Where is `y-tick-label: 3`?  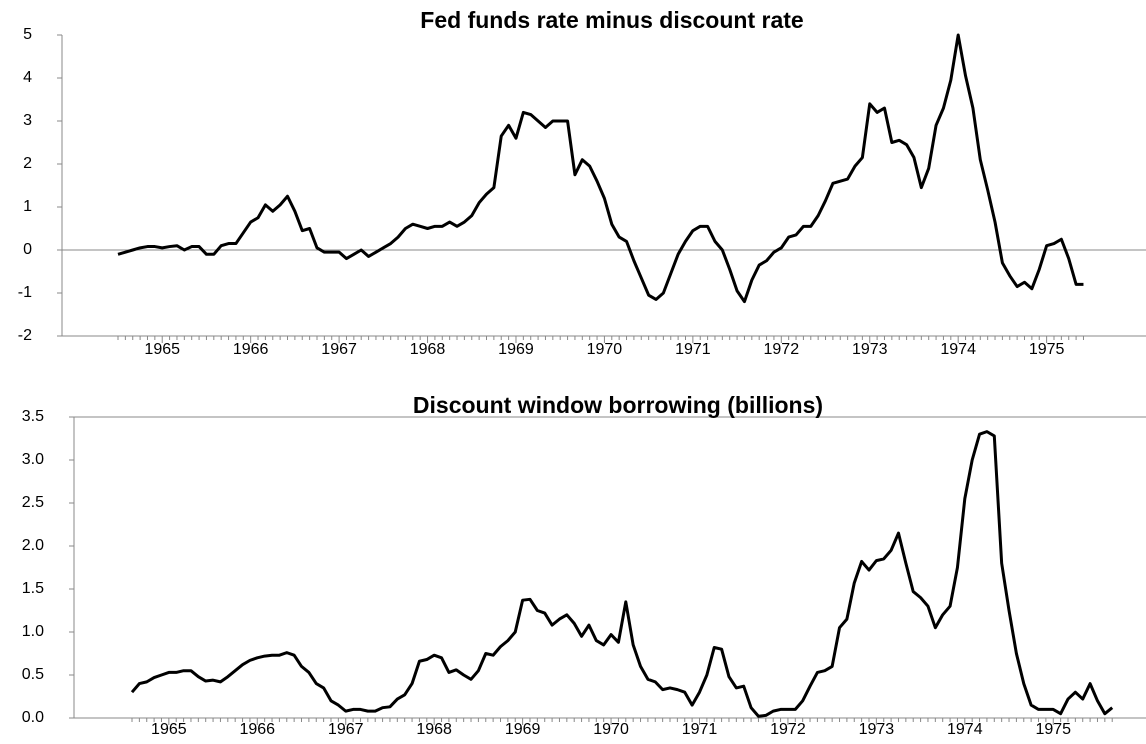 y-tick-label: 3 is located at coordinates (27, 120).